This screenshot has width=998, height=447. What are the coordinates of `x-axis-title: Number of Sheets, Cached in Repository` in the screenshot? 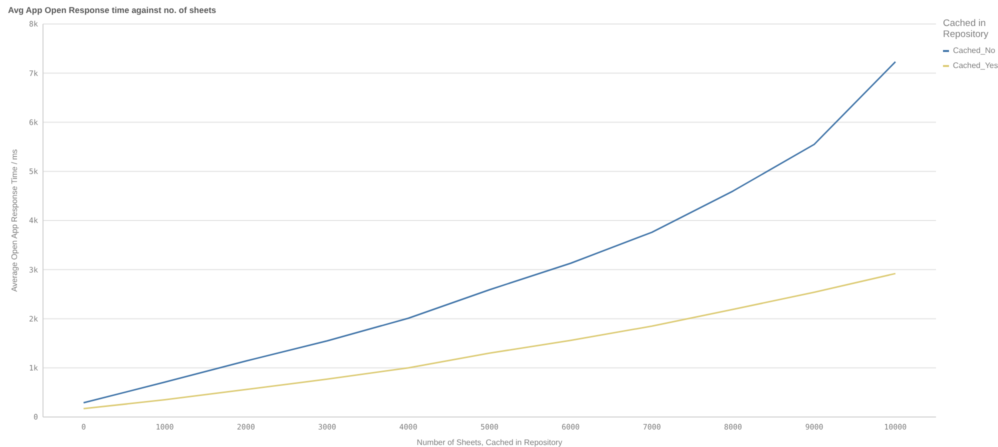 It's located at (489, 442).